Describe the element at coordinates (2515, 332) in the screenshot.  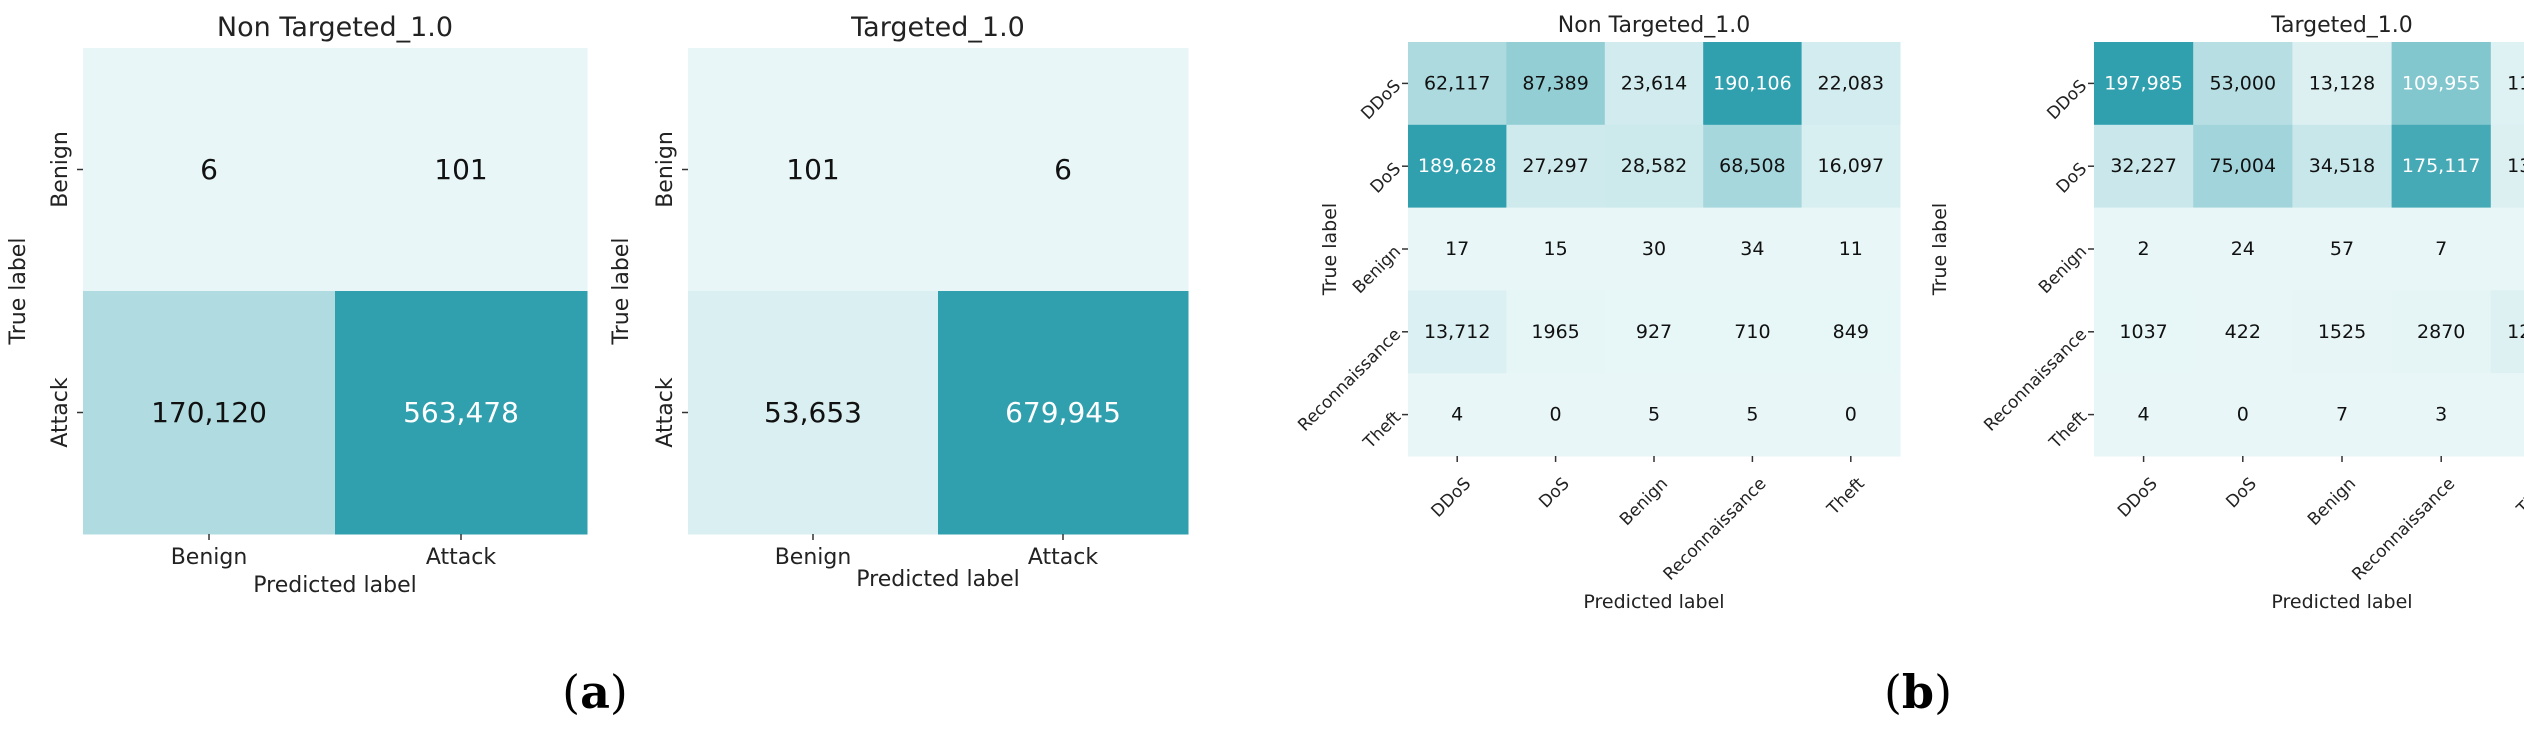
I see `cell-value-label: 12,309` at that location.